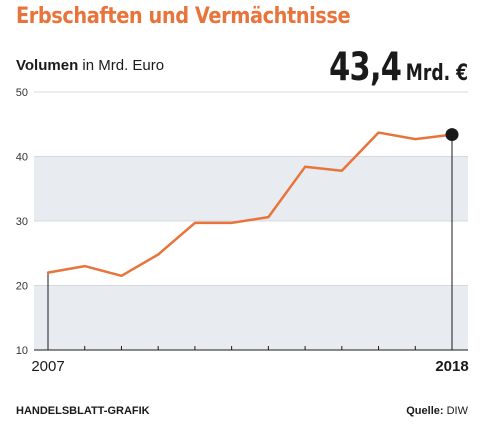 This screenshot has height=435, width=484. I want to click on subtitle-unit: in Mrd. Euro, so click(123, 65).